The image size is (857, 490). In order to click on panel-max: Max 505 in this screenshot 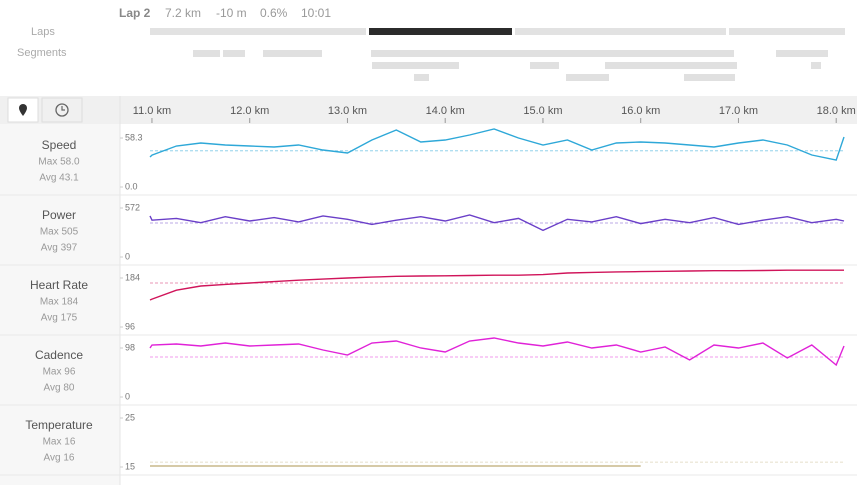, I will do `click(59, 232)`.